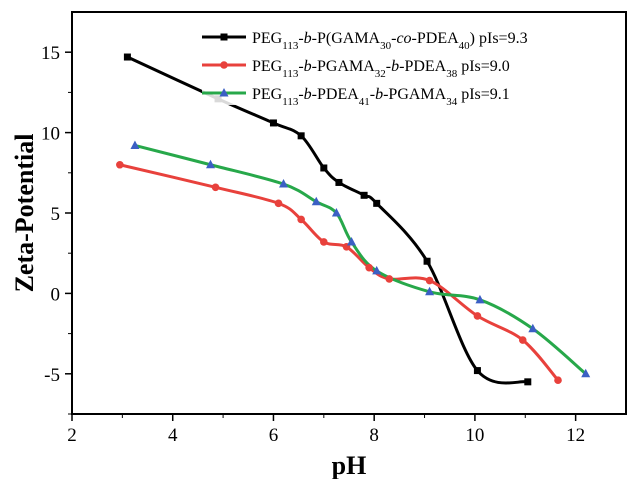 The image size is (628, 479). I want to click on y-axis-ticks: -5 0 5 10 15, so click(56, 229).